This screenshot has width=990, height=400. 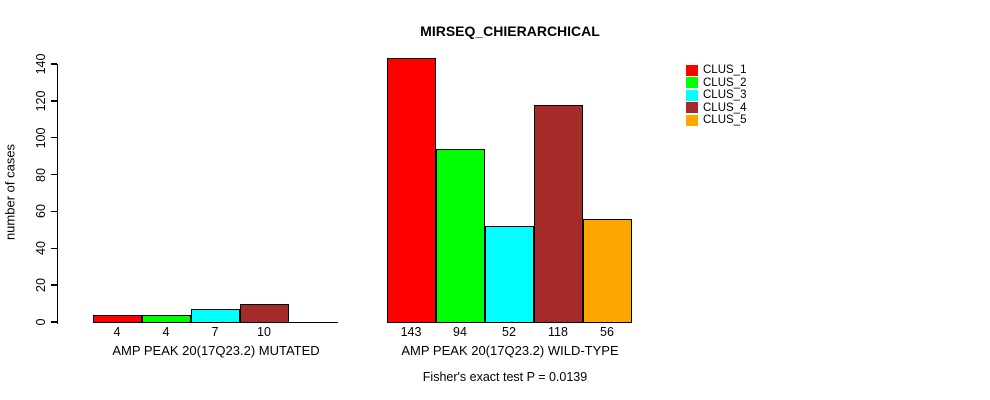 What do you see at coordinates (509, 332) in the screenshot?
I see `bar-value-label: 52` at bounding box center [509, 332].